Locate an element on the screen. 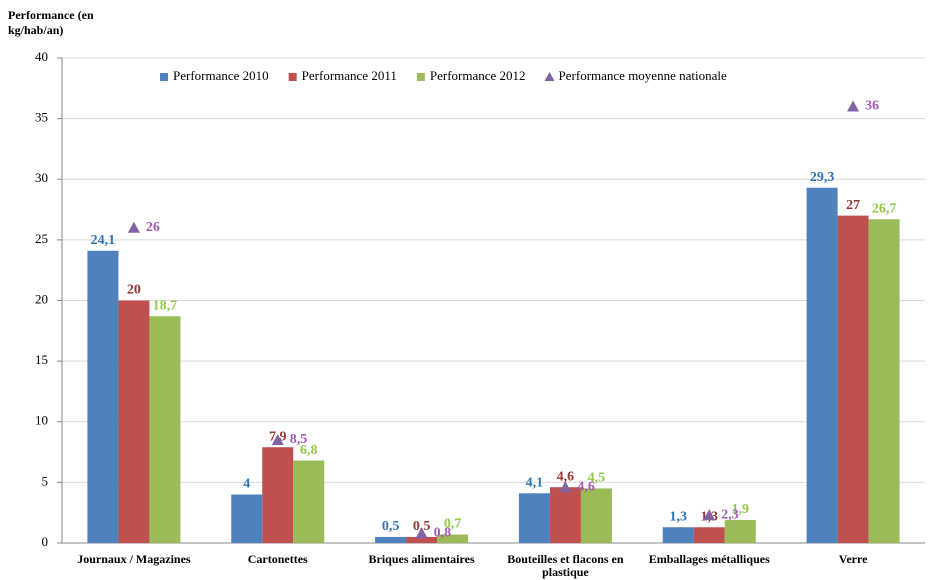 The width and height of the screenshot is (935, 580). data-label: 6,8 is located at coordinates (309, 450).